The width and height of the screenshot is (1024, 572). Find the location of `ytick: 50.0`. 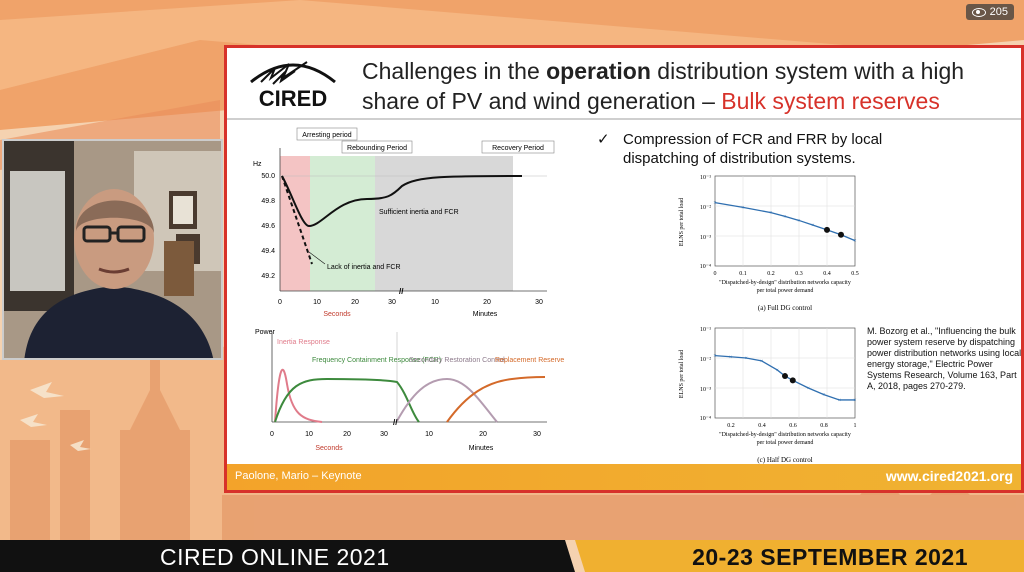

ytick: 50.0 is located at coordinates (268, 176).